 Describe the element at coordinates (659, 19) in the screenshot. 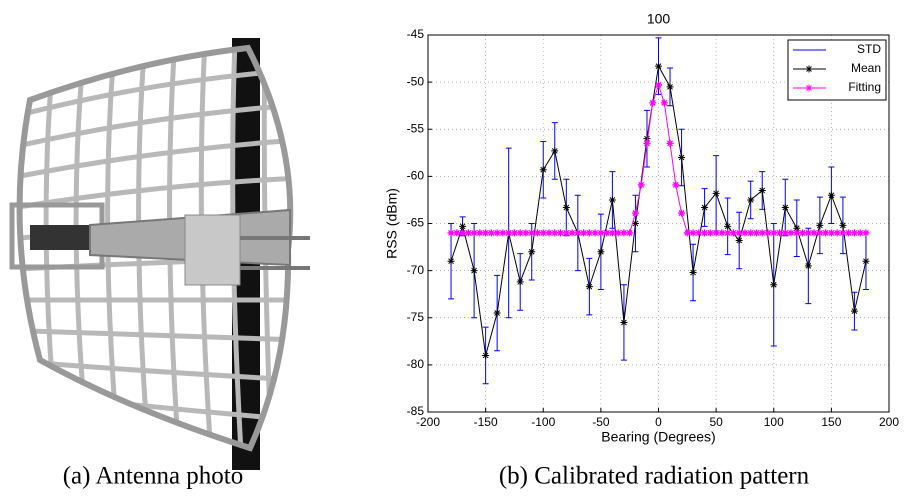

I see `chart-title: 100` at that location.